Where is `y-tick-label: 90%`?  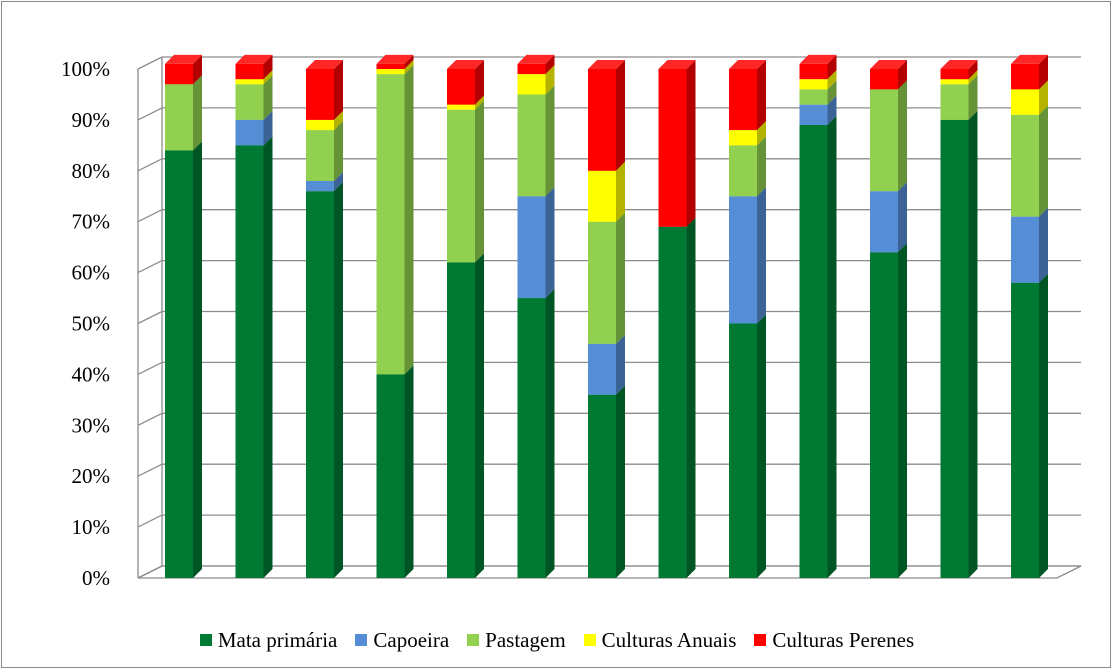
y-tick-label: 90% is located at coordinates (91, 120).